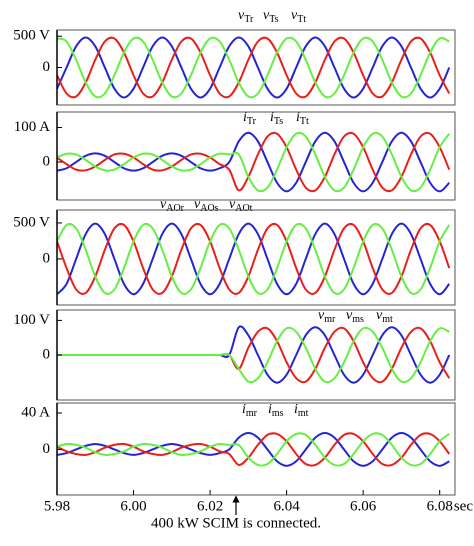 Image resolution: width=474 pixels, height=546 pixels. What do you see at coordinates (31, 320) in the screenshot?
I see `y-tick-label: 100 V` at bounding box center [31, 320].